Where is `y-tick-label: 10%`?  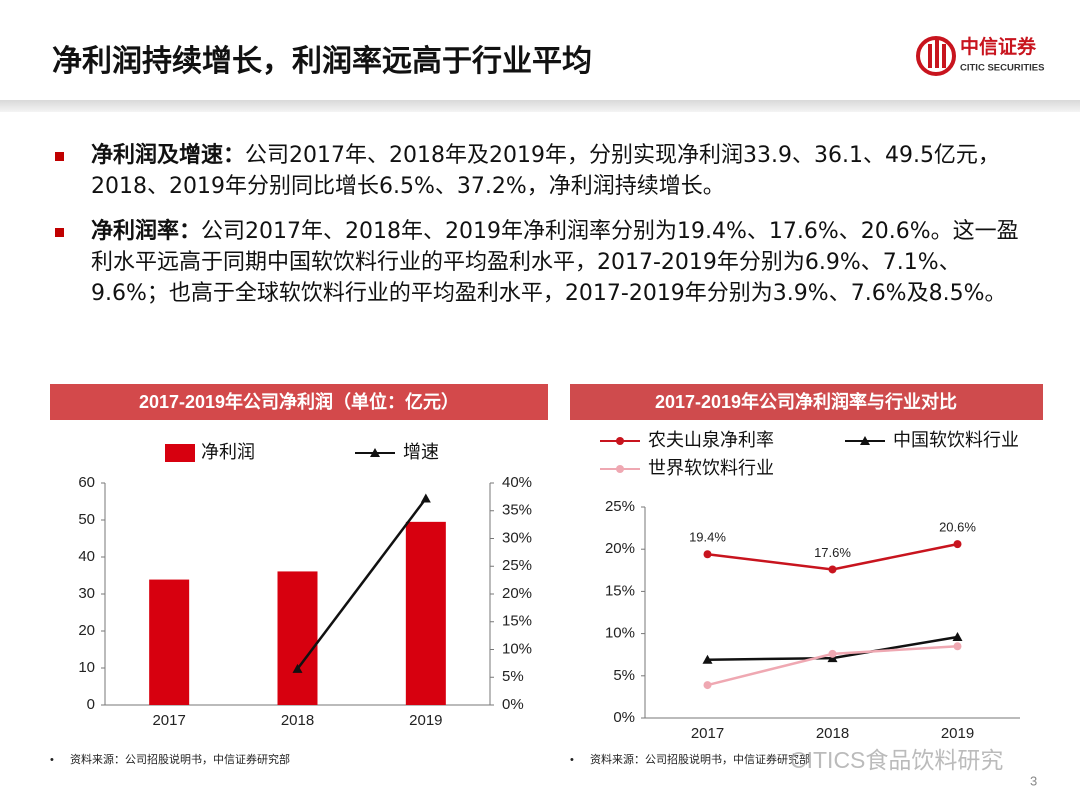
y-tick-label: 10% is located at coordinates (620, 633).